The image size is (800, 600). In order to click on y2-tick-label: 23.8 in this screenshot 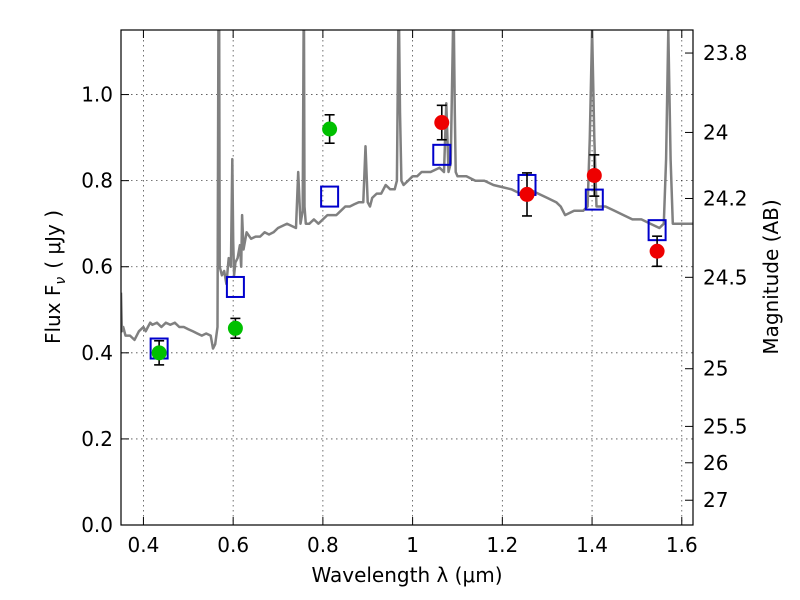, I will do `click(725, 53)`.